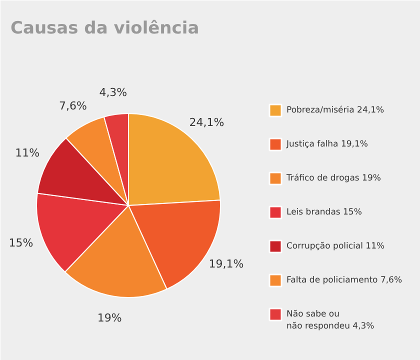  I want to click on legend-label: Corrupção policial 11%, so click(335, 247).